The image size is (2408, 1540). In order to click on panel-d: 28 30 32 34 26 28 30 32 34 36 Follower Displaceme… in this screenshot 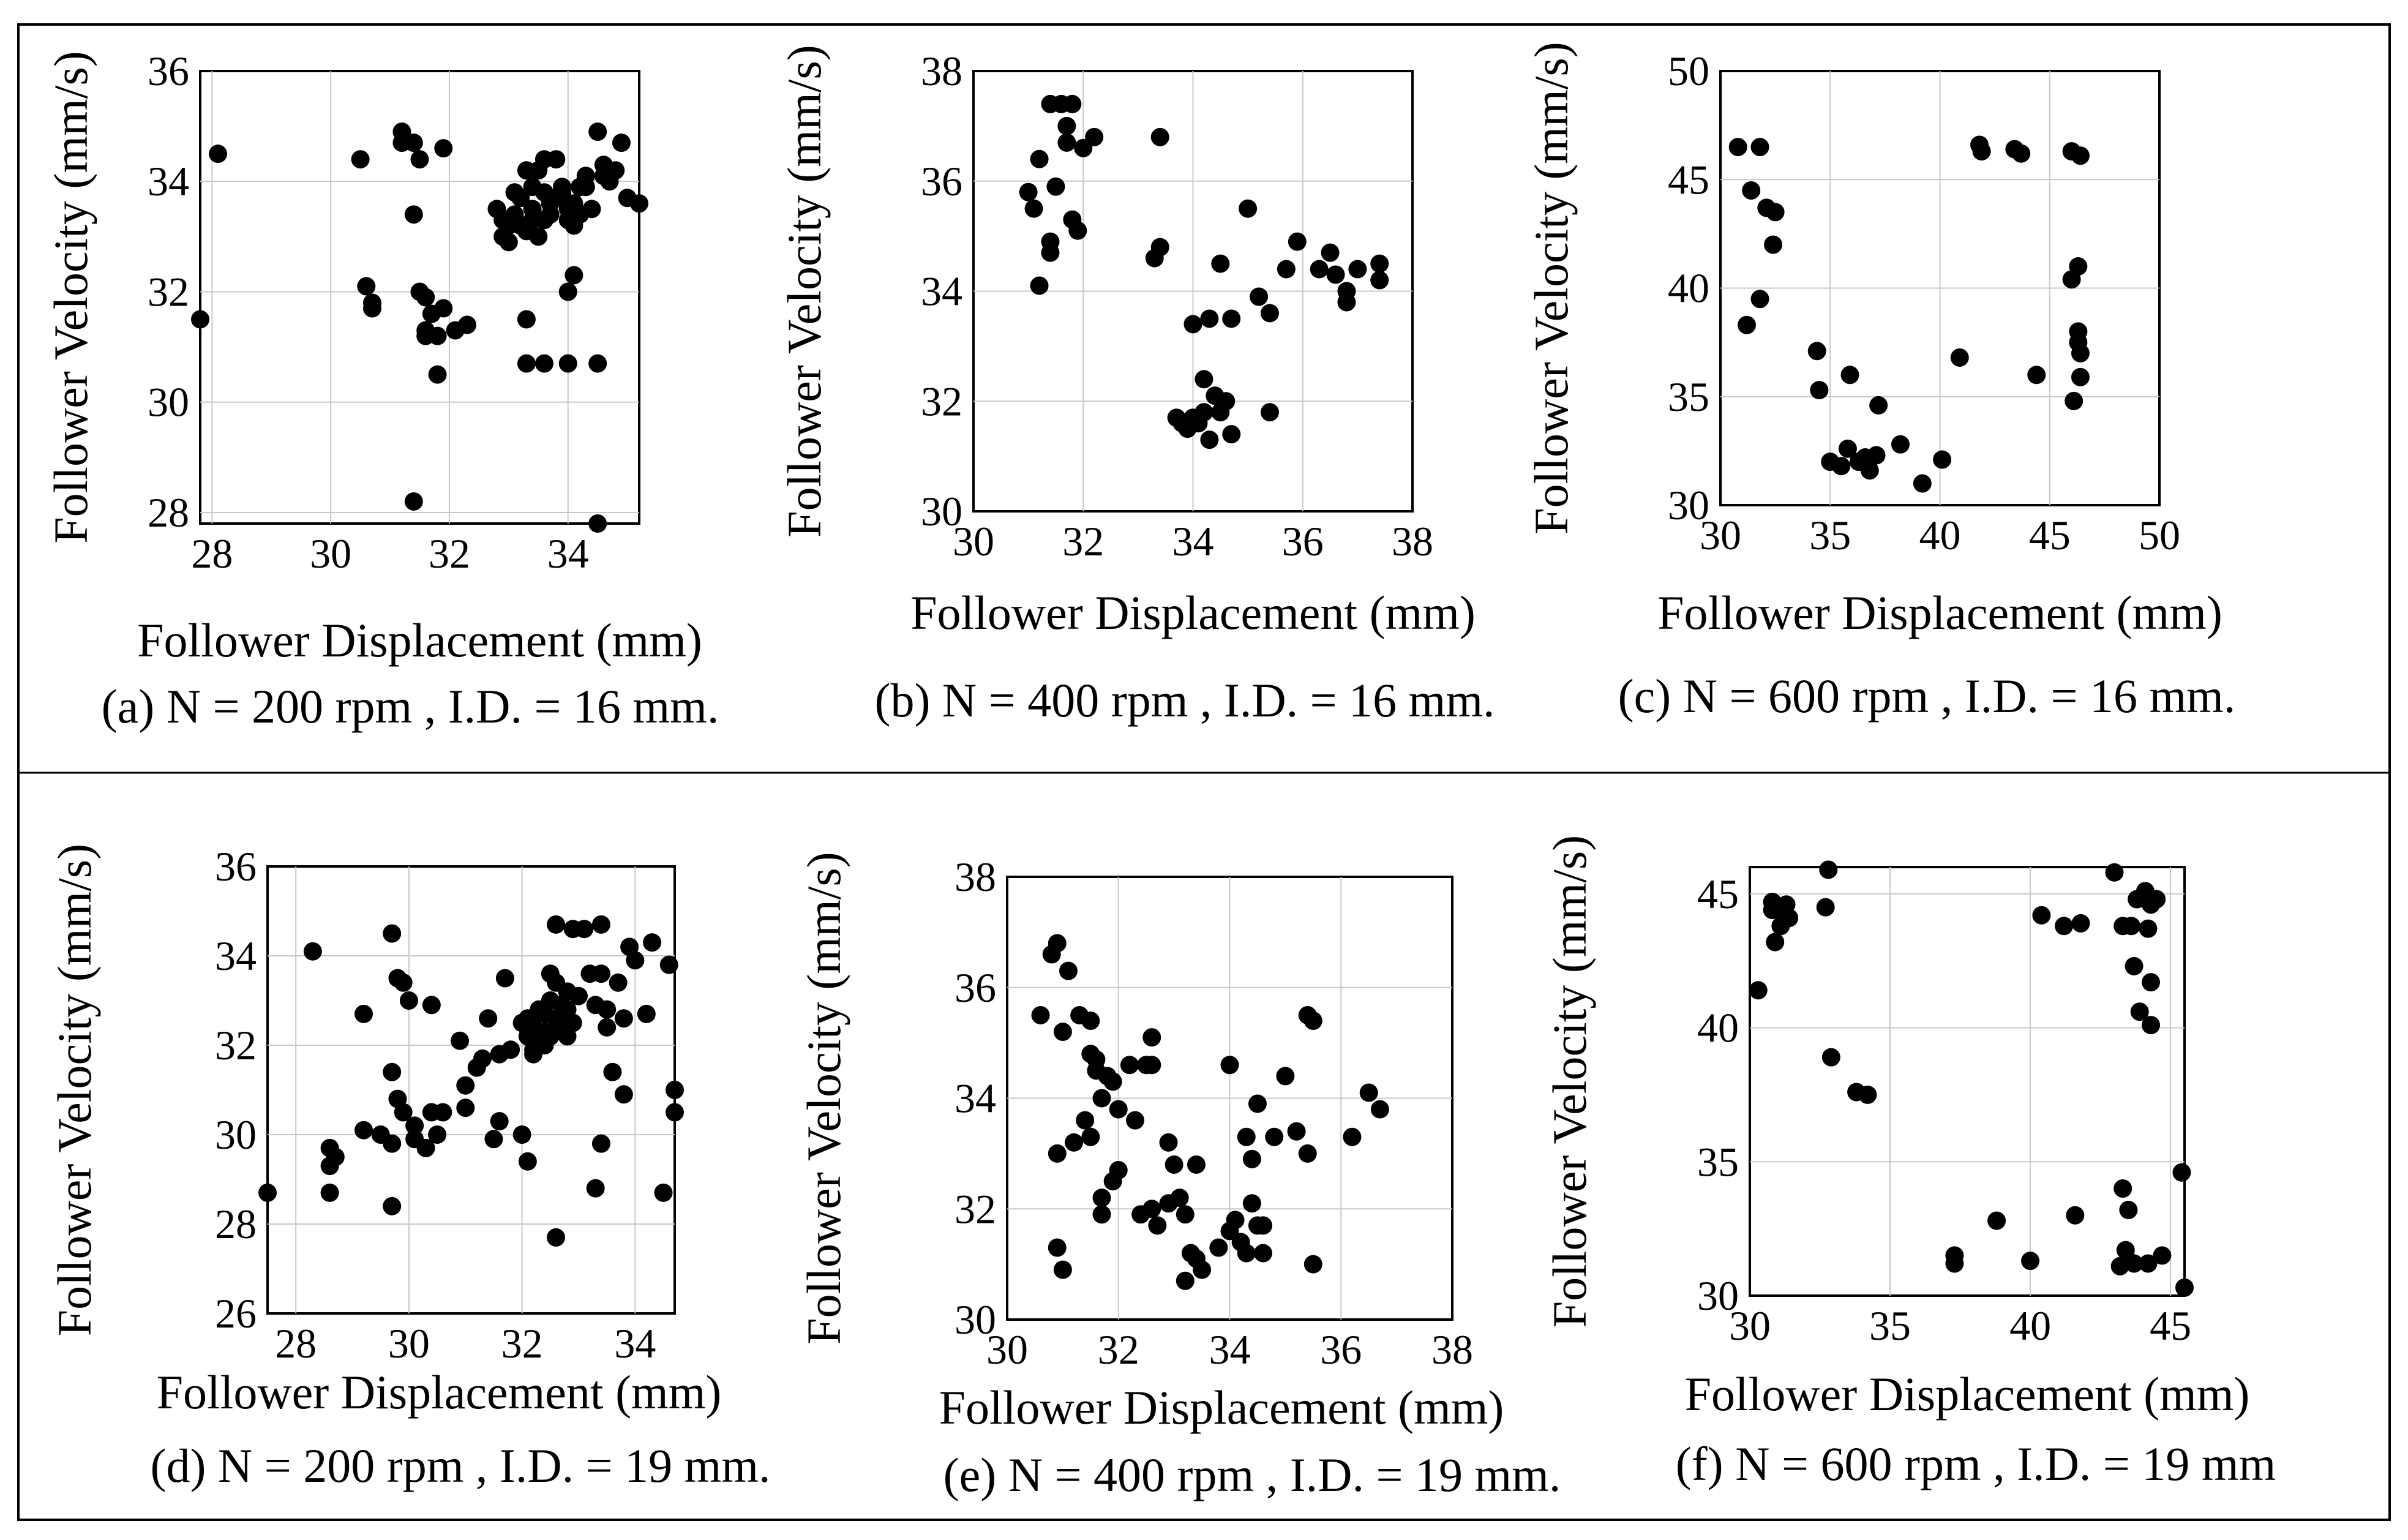, I will do `click(410, 1168)`.